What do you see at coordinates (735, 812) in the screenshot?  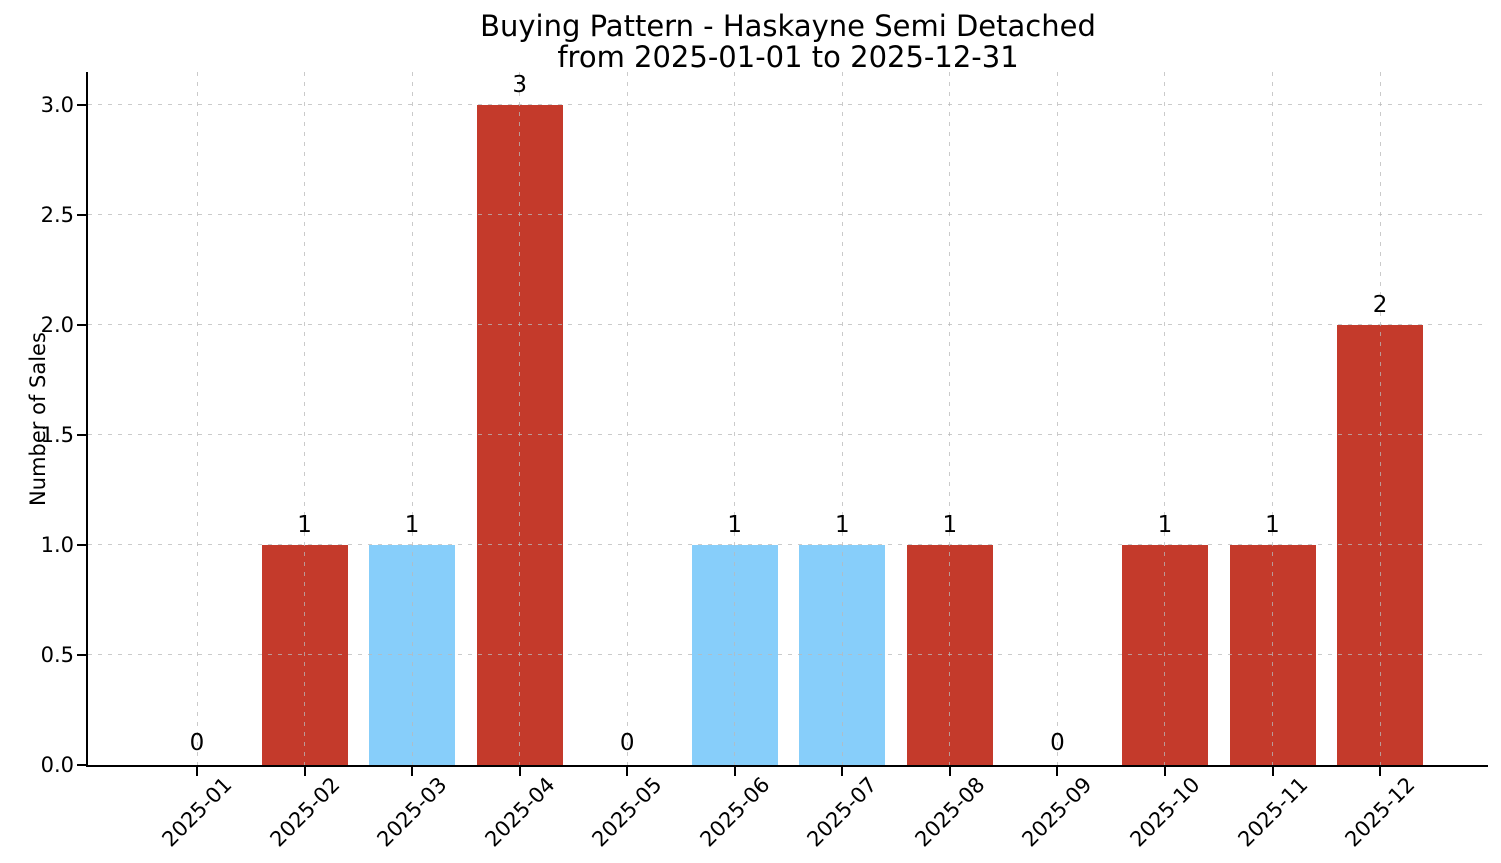 I see `x-tick-label: 2025-06` at bounding box center [735, 812].